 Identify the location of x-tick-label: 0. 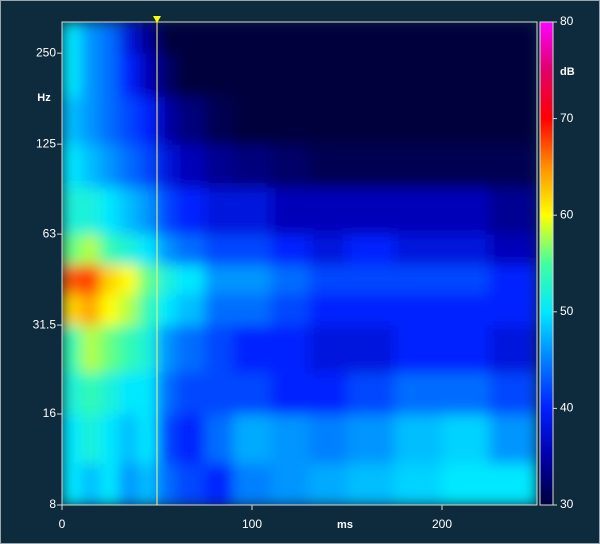
(62, 524).